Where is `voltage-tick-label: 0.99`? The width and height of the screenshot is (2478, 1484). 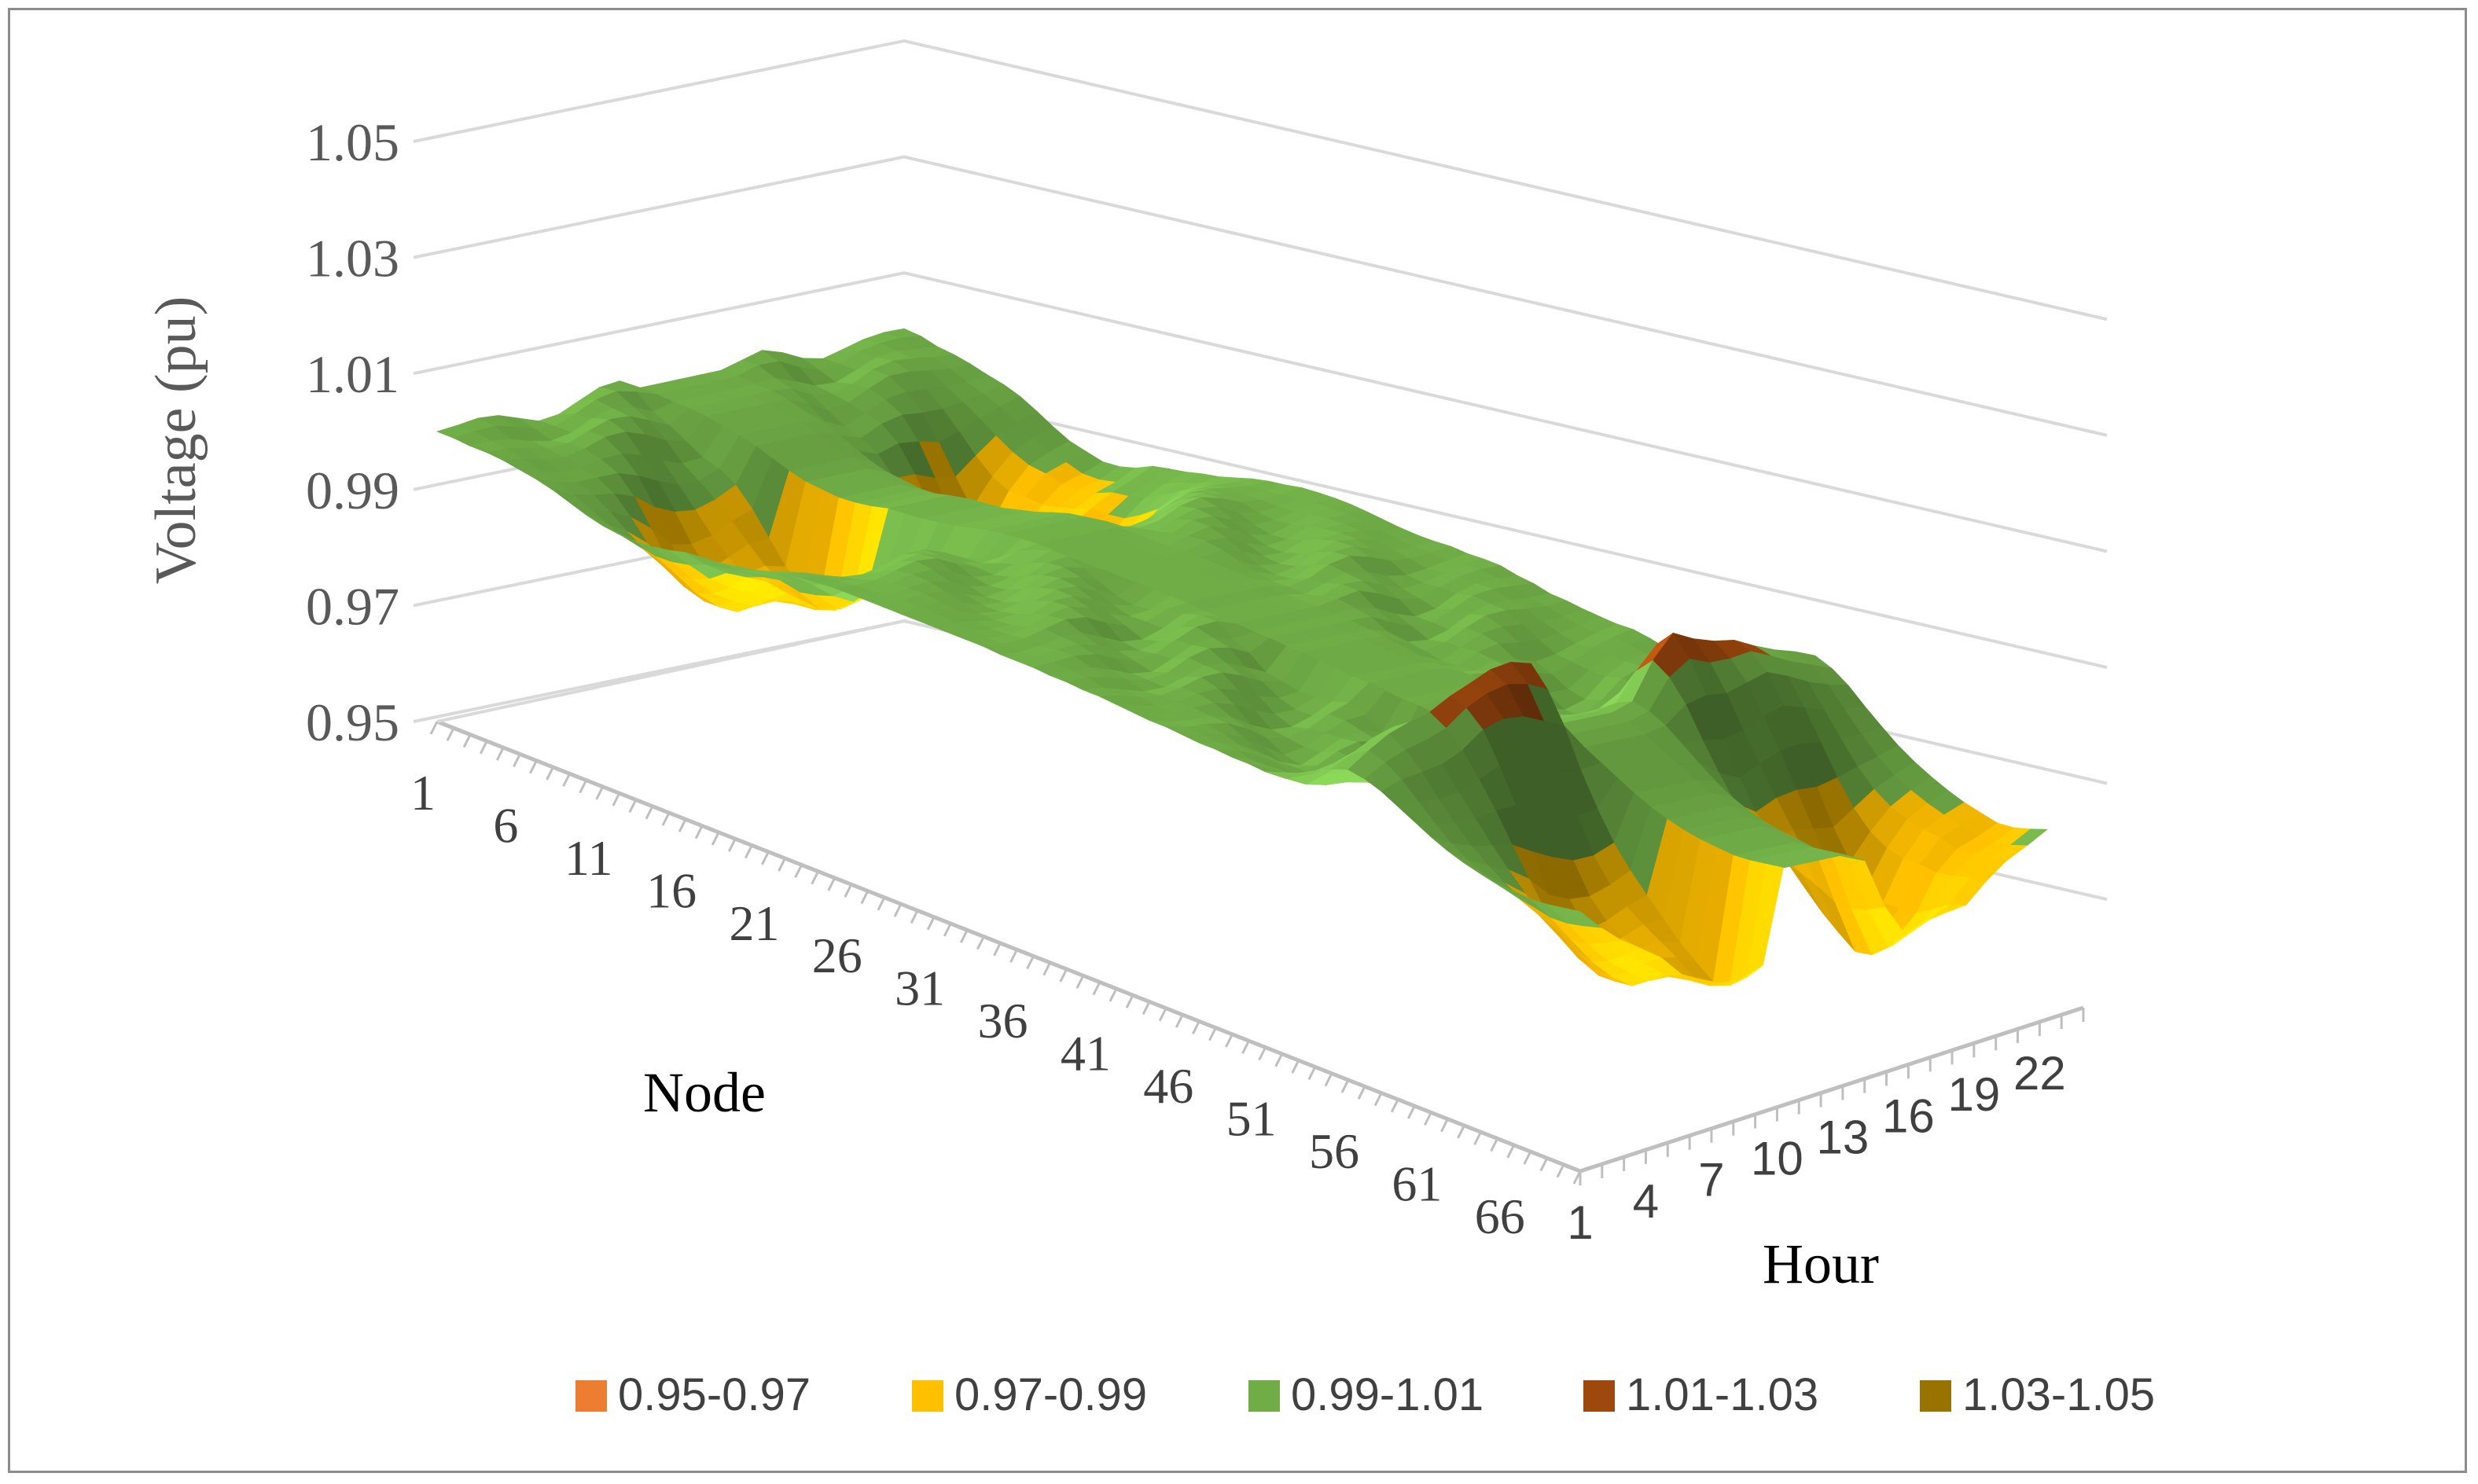
voltage-tick-label: 0.99 is located at coordinates (352, 490).